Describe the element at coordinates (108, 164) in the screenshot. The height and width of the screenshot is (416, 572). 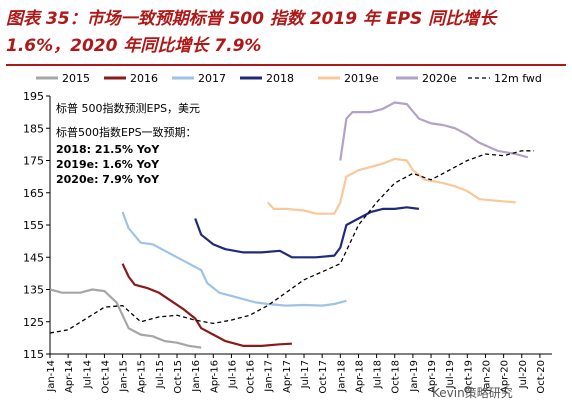
I see `annotation-line: 2019e: 1.6% YoY` at that location.